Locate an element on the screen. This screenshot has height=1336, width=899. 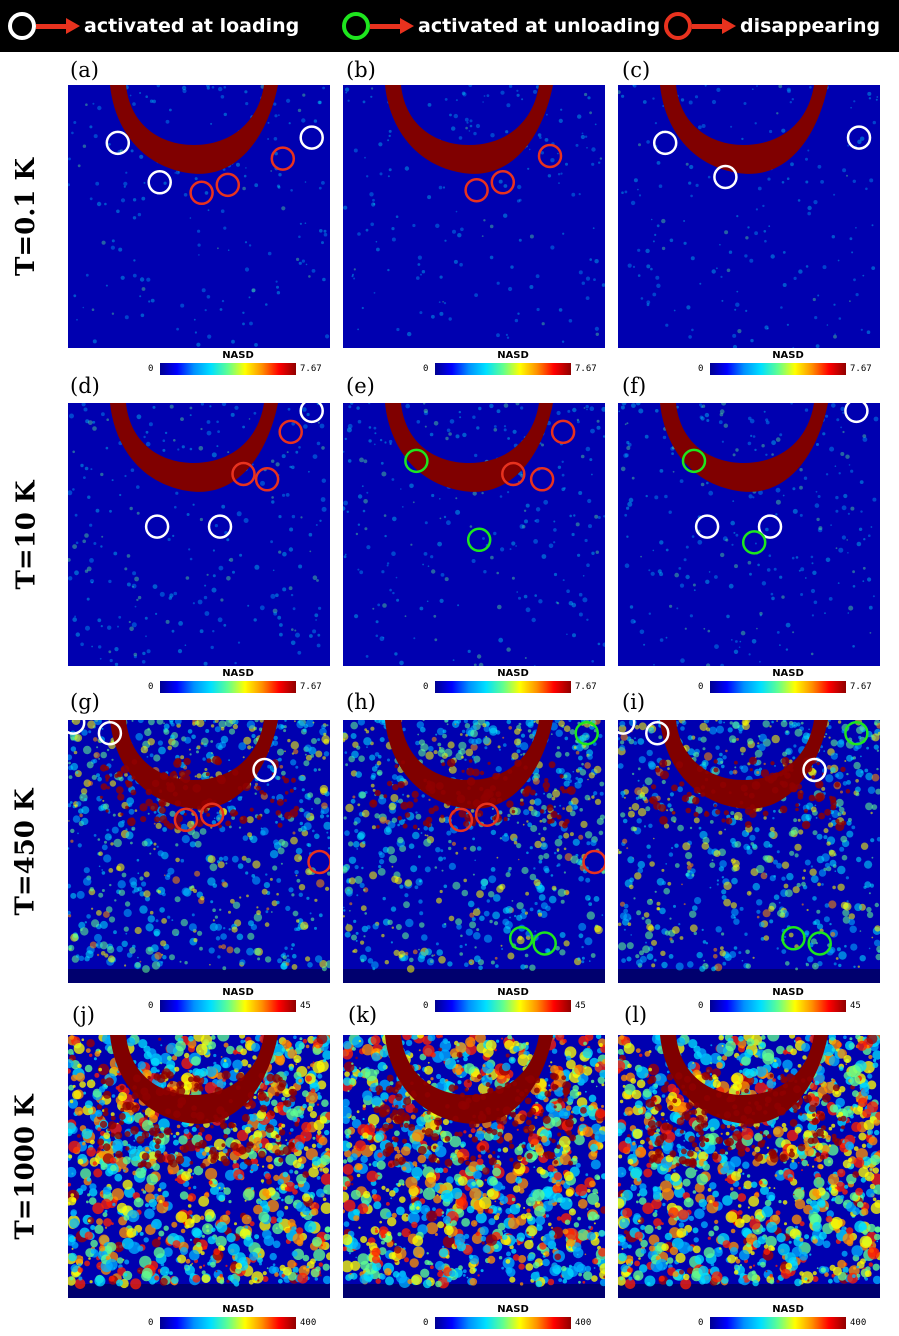
legend-item-loading: activated at loading is located at coordinates (153, 26).